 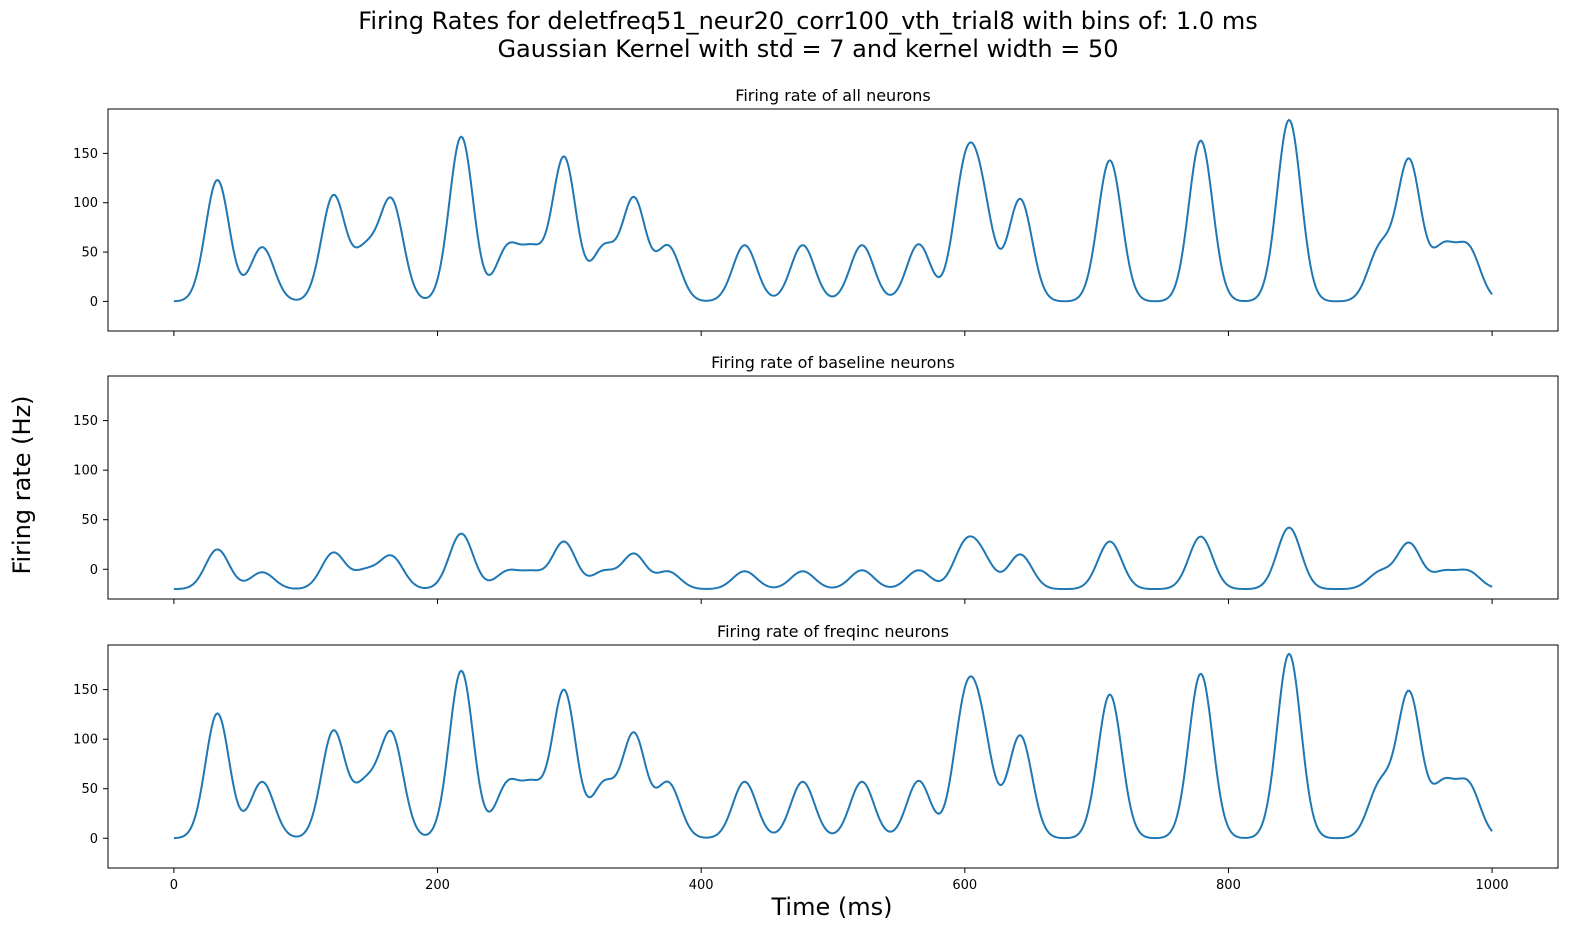 What do you see at coordinates (833, 558) in the screenshot?
I see `series-line` at bounding box center [833, 558].